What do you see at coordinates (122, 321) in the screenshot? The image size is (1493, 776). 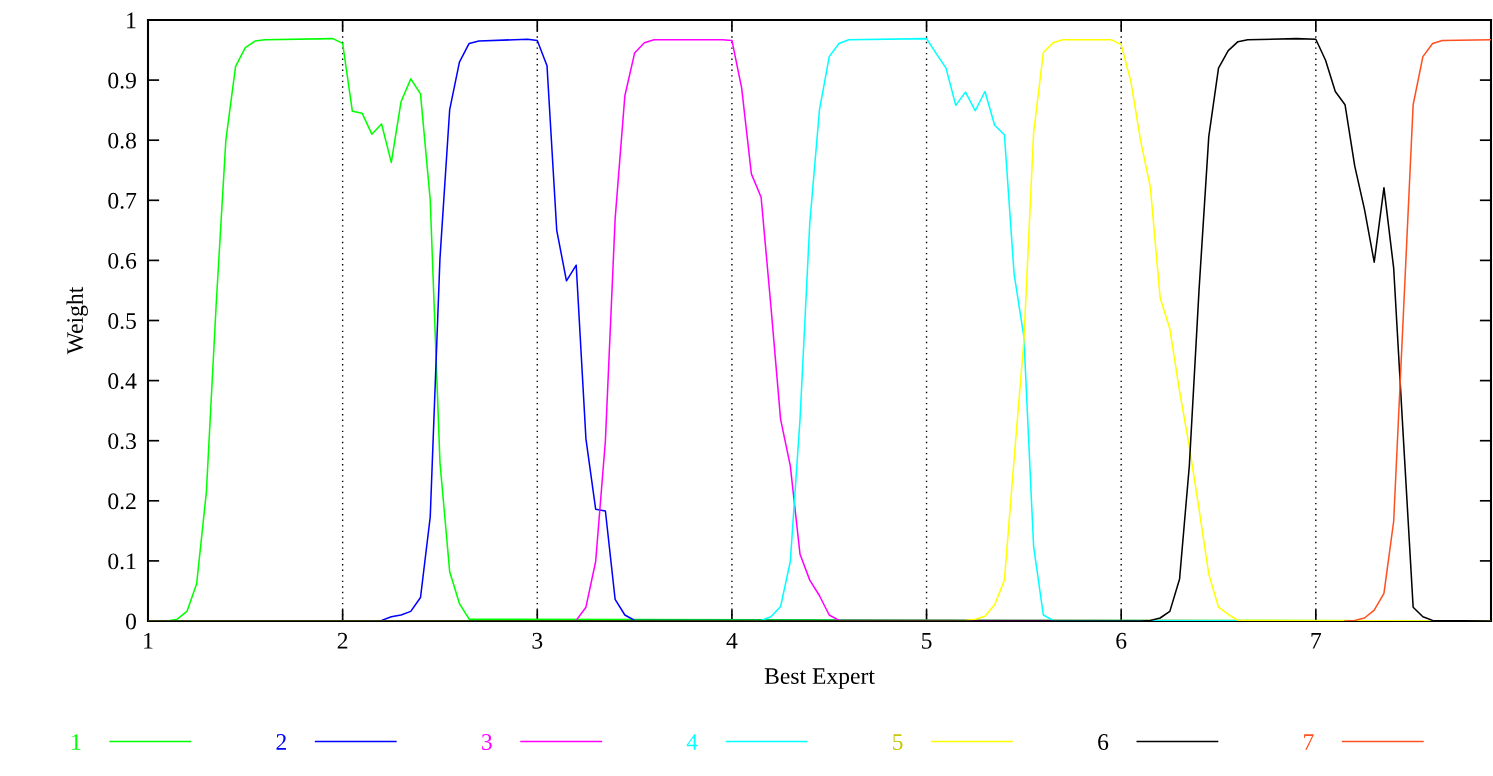 I see `y-tick-label: 0.5` at bounding box center [122, 321].